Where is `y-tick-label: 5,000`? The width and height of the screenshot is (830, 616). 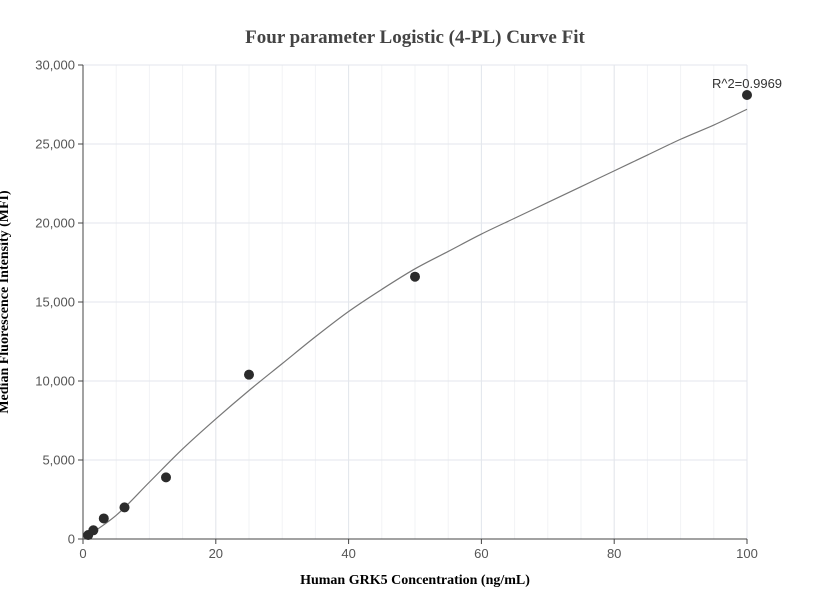
y-tick-label: 5,000 is located at coordinates (58, 460).